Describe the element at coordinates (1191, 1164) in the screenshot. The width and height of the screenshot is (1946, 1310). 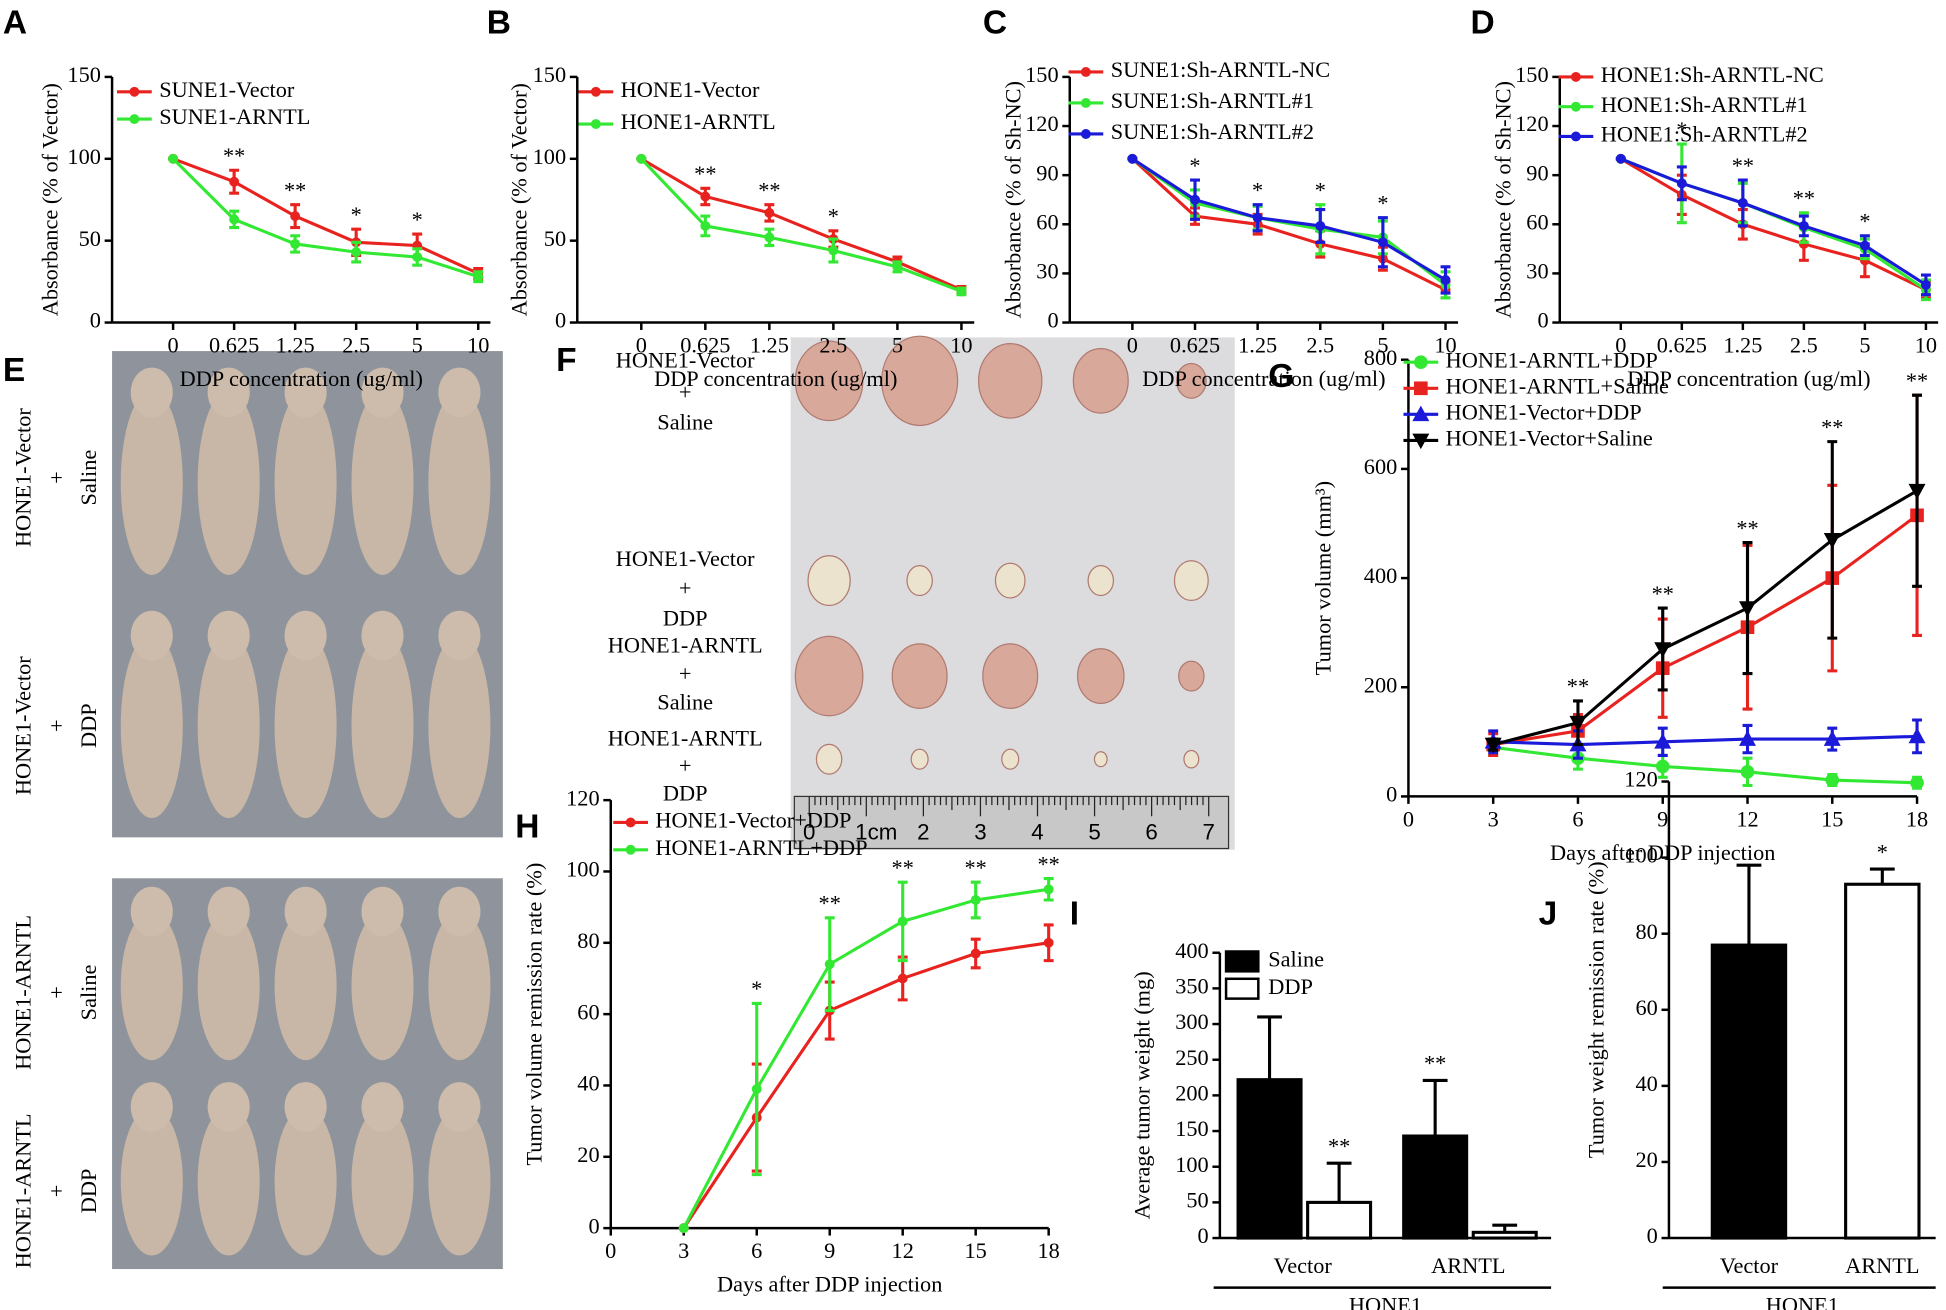
I see `y-tick-label: 100` at that location.